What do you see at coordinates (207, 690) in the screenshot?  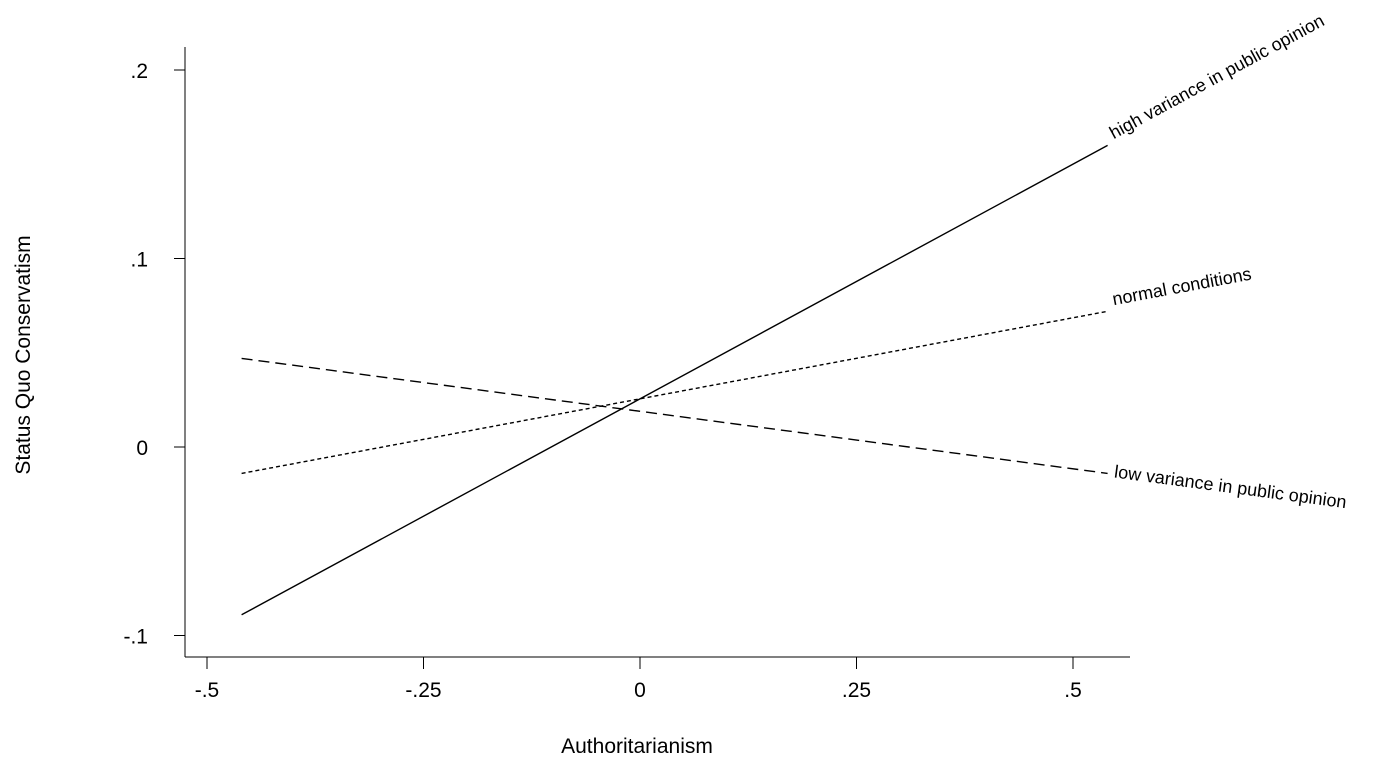 I see `x-tick-label: -.5` at bounding box center [207, 690].